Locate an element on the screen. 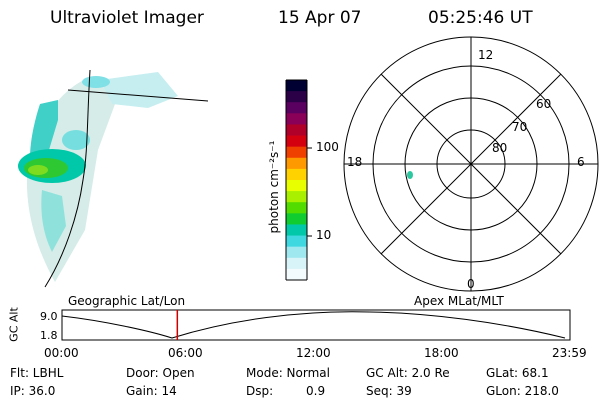 This screenshot has width=600, height=400. timeline-ytick-bottom: 1.8 is located at coordinates (49, 335).